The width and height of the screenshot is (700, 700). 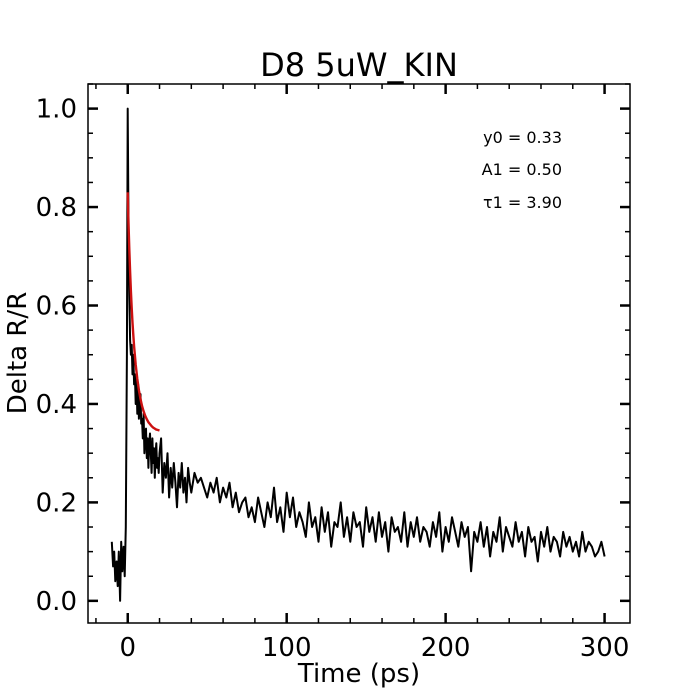 I want to click on x-tick-label: 100, so click(x=287, y=648).